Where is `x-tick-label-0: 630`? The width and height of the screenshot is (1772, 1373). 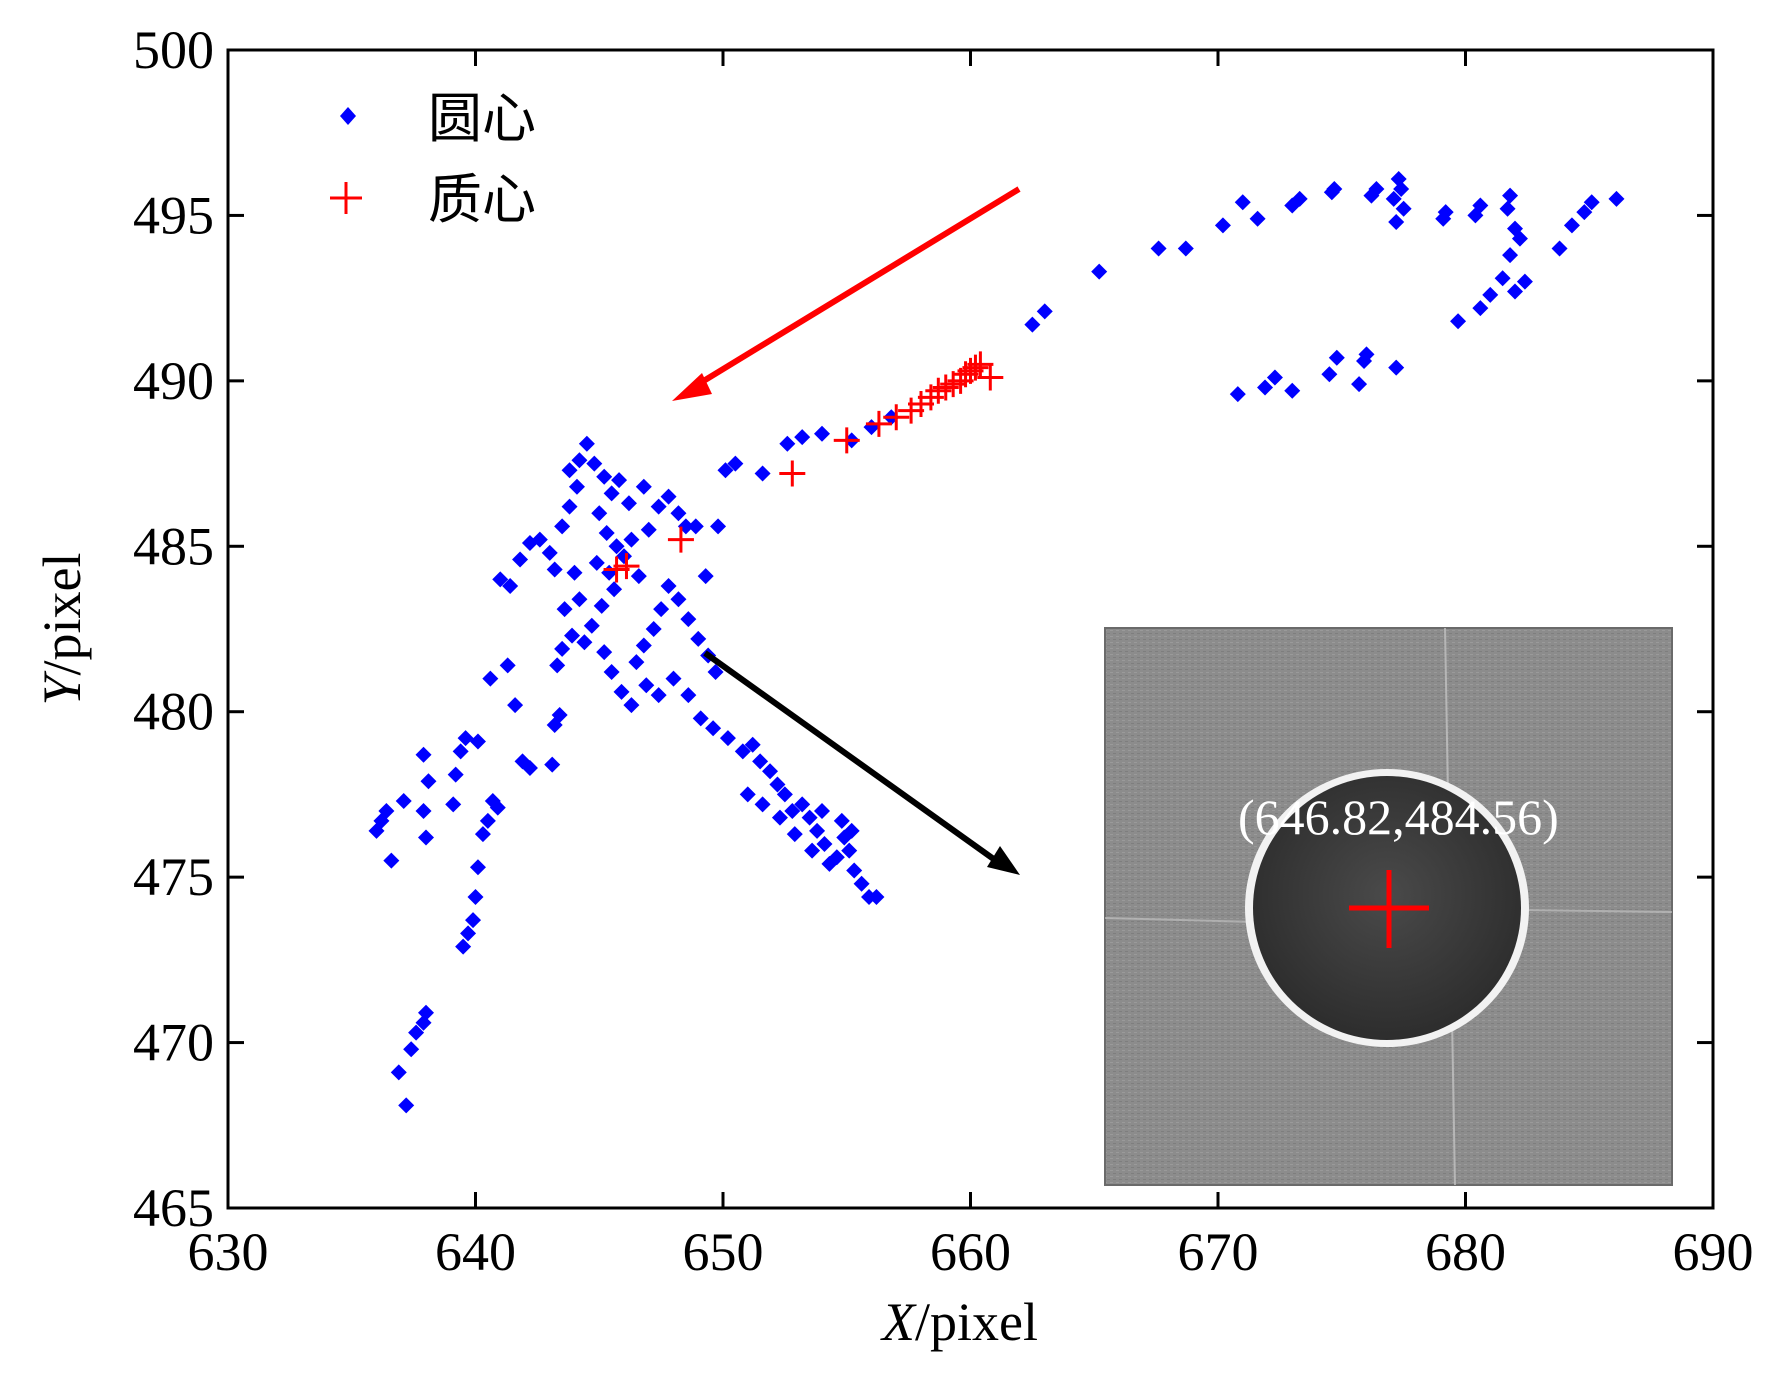 x-tick-label-0: 630 is located at coordinates (228, 1252).